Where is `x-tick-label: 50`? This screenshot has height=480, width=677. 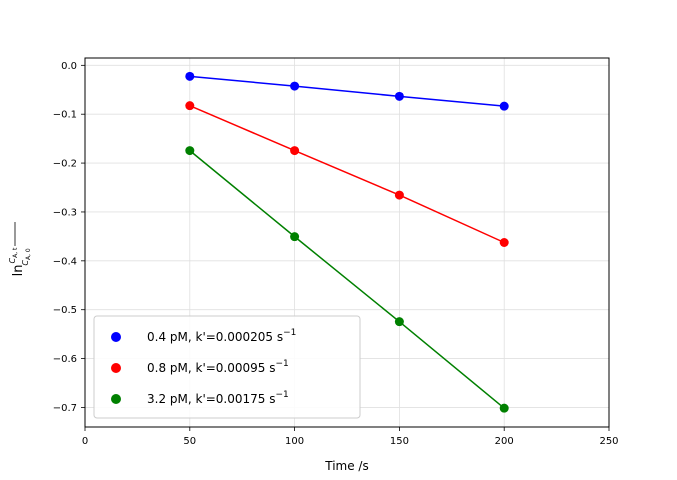
x-tick-label: 50 is located at coordinates (189, 441).